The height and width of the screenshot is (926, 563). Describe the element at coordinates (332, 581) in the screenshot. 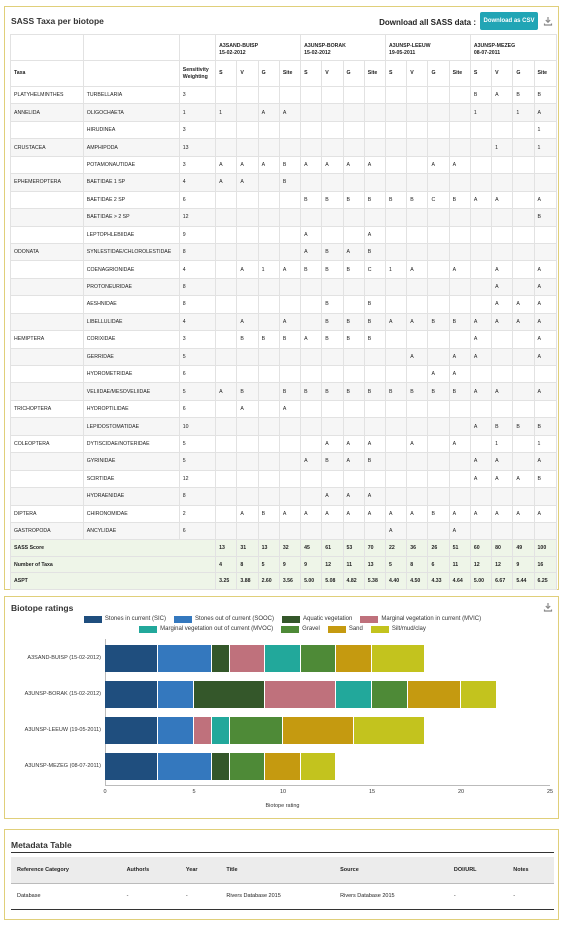

I see `summary-value: 5.08` at that location.